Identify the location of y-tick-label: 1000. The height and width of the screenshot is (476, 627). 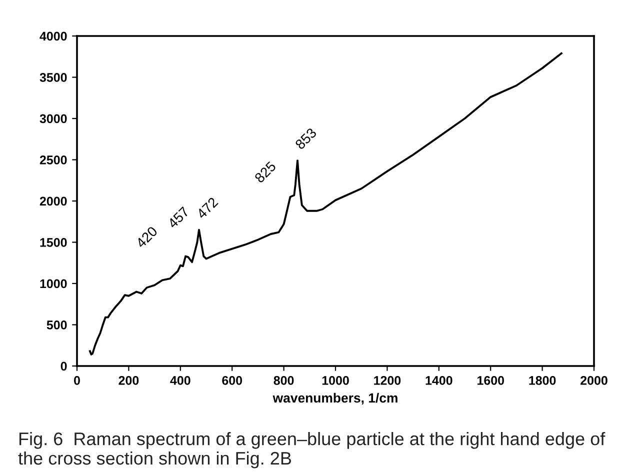
(53, 283).